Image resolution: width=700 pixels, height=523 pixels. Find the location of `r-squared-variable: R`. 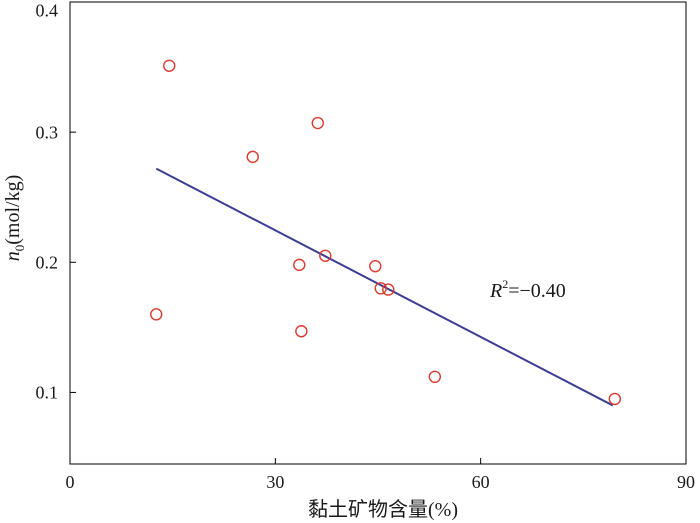

r-squared-variable: R is located at coordinates (495, 291).